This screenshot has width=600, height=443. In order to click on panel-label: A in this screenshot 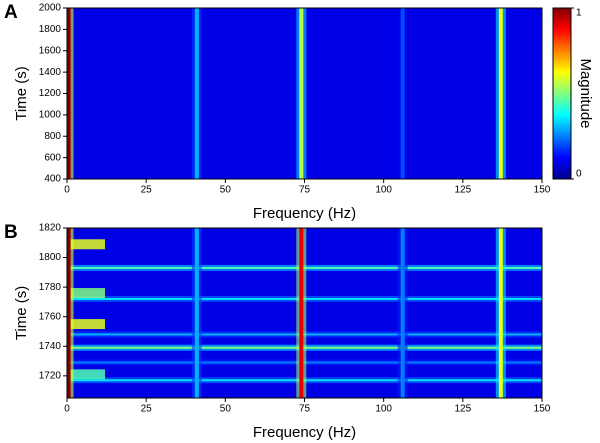, I will do `click(11, 12)`.